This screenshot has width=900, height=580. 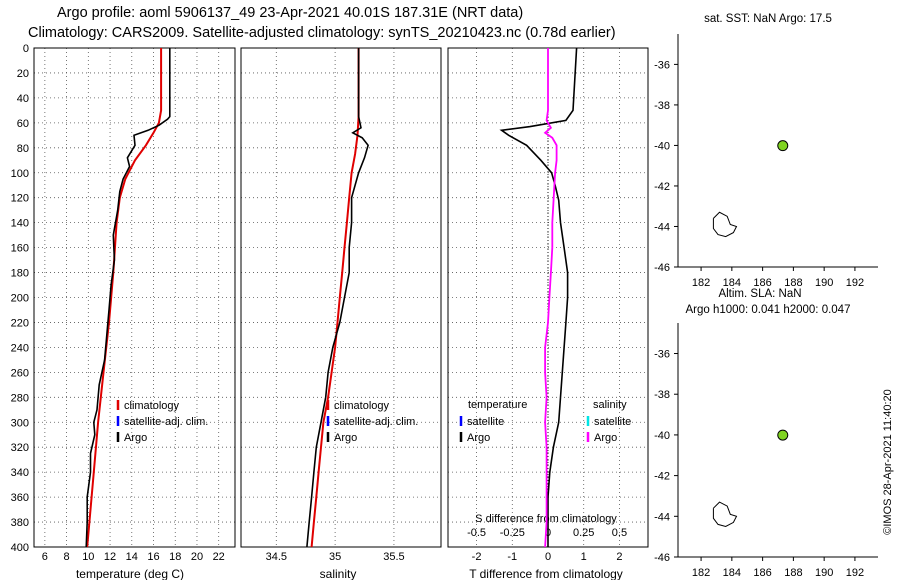 What do you see at coordinates (548, 557) in the screenshot?
I see `x-tick-label: 0` at bounding box center [548, 557].